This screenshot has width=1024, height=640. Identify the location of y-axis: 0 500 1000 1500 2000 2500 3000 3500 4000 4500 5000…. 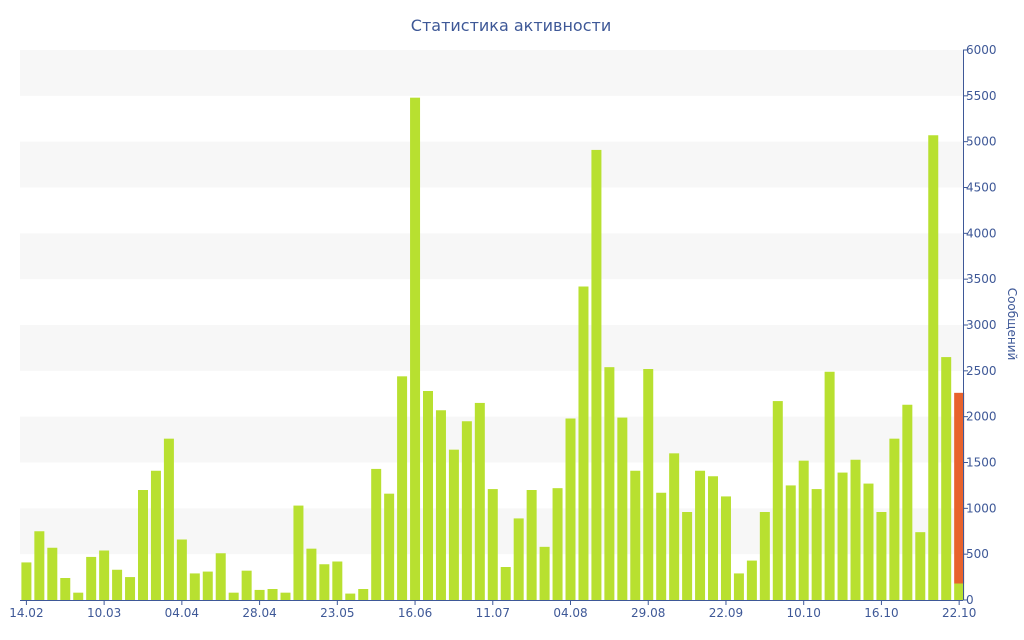
(980, 325).